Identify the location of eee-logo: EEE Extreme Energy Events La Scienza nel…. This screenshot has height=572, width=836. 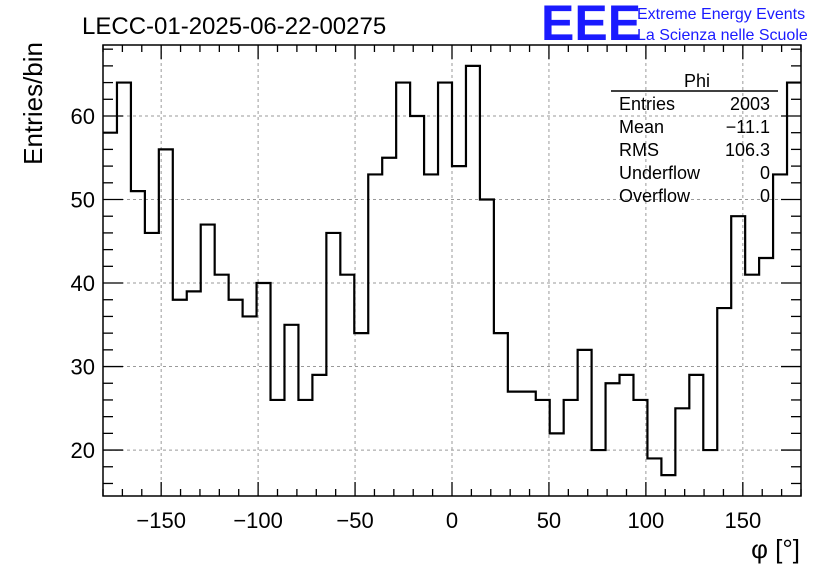
(674, 25).